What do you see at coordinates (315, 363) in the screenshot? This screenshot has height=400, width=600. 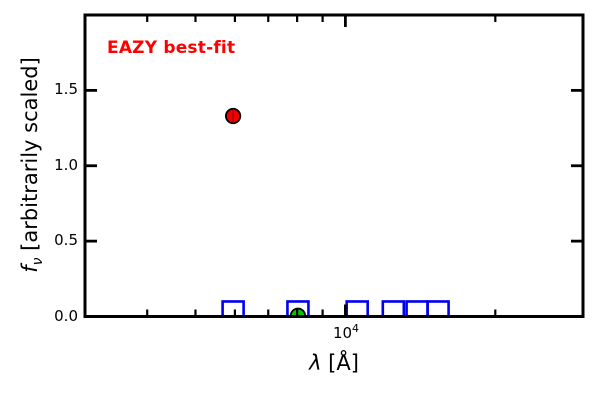 I see `lambda-symbol: λ` at bounding box center [315, 363].